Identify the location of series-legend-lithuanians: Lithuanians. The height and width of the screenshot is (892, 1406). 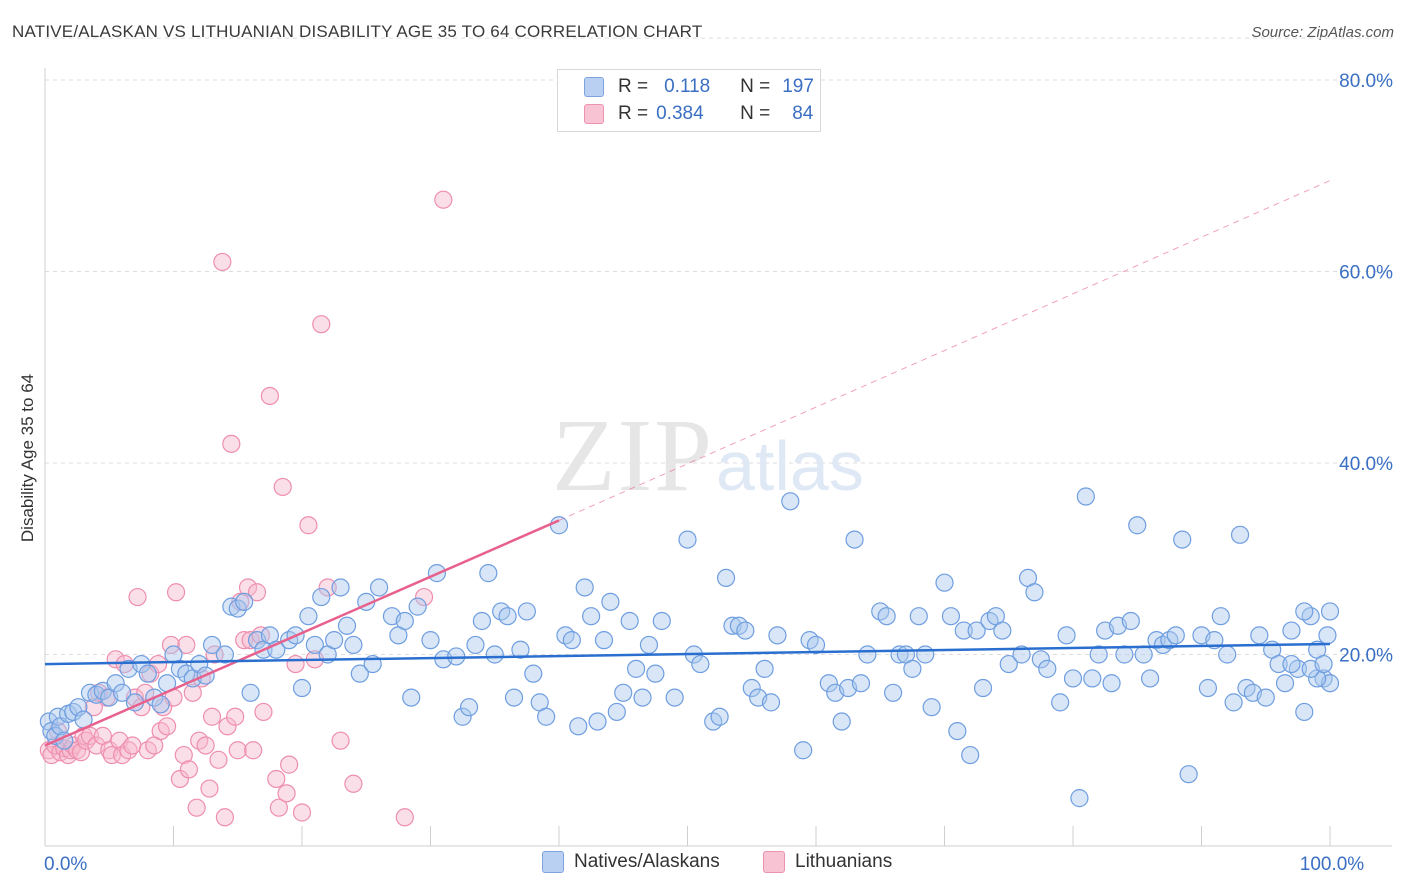
(827, 862).